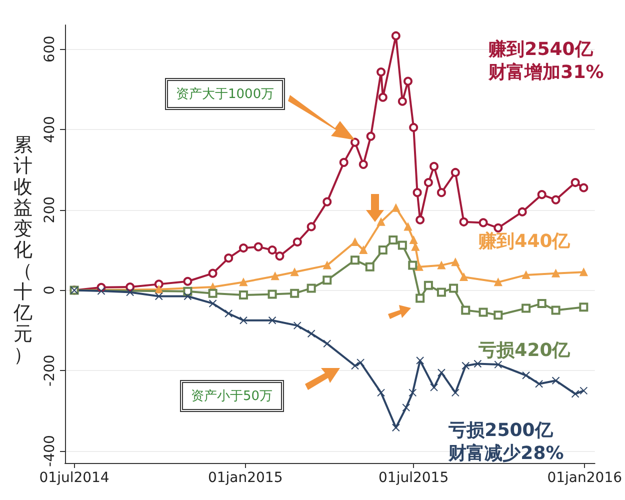 This screenshot has width=625, height=500. I want to click on x-tick-label: 01jan2016, so click(584, 478).